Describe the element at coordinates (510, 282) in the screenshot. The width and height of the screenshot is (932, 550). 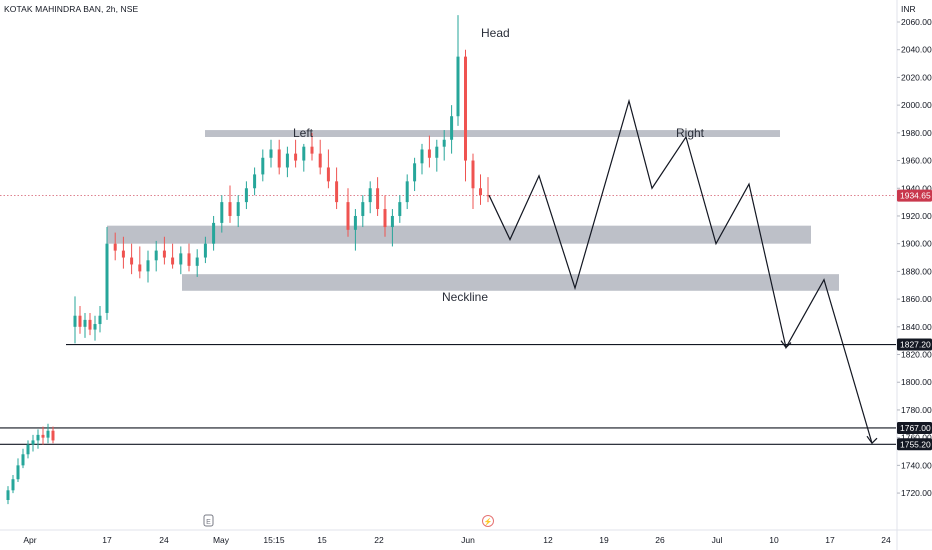
I see `neckline-zone` at that location.